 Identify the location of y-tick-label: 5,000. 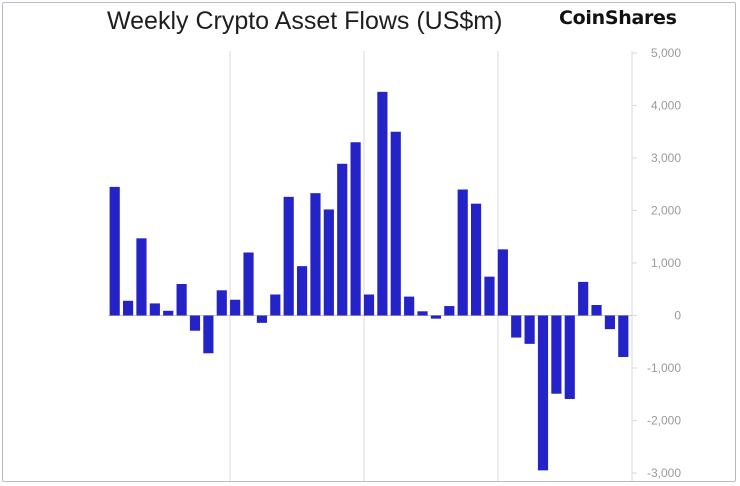
(666, 53).